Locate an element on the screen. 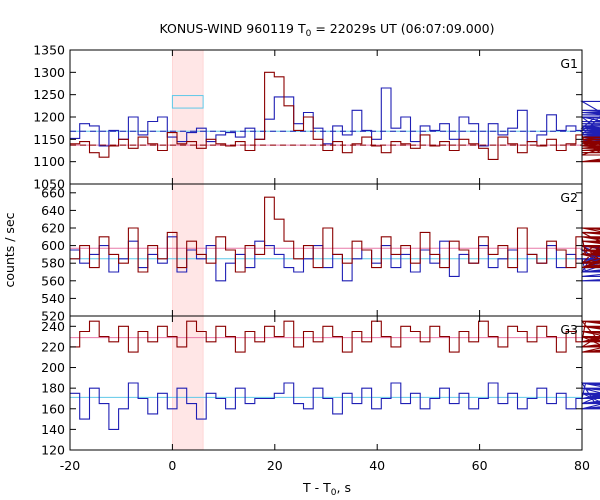  y-tick-label: 120 is located at coordinates (53, 450).